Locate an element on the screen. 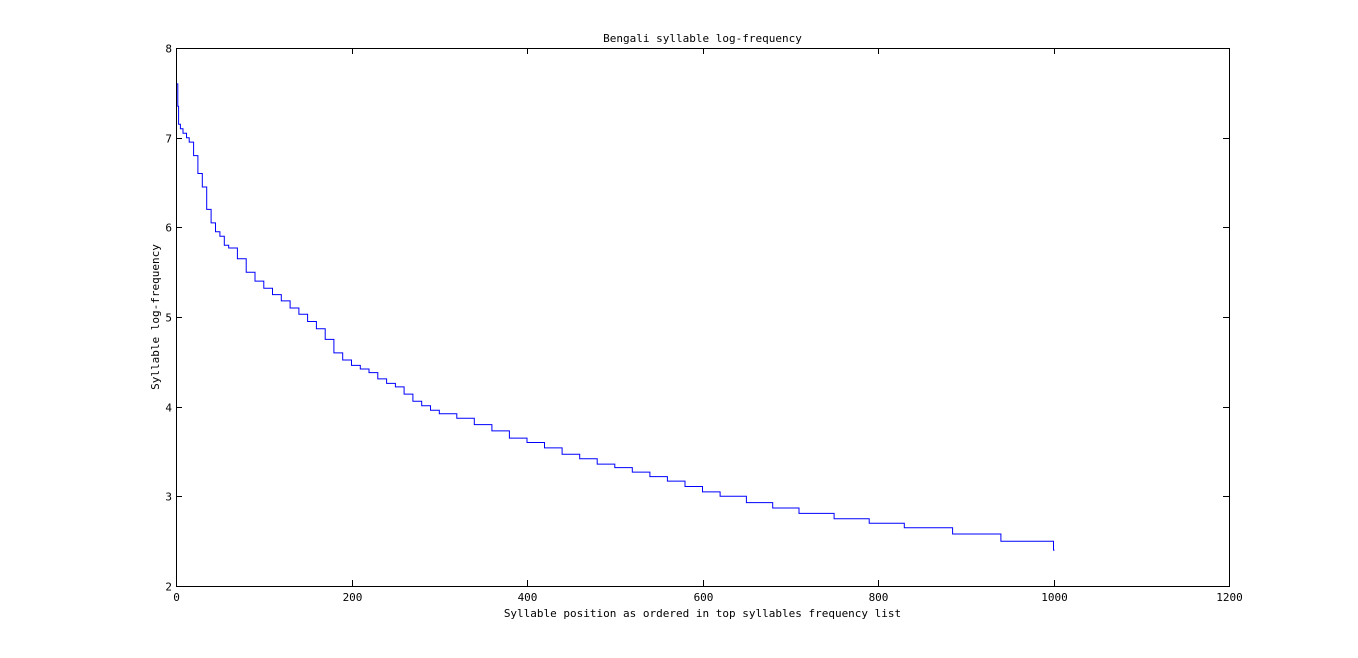  y-tick-label: 2 is located at coordinates (168, 587).